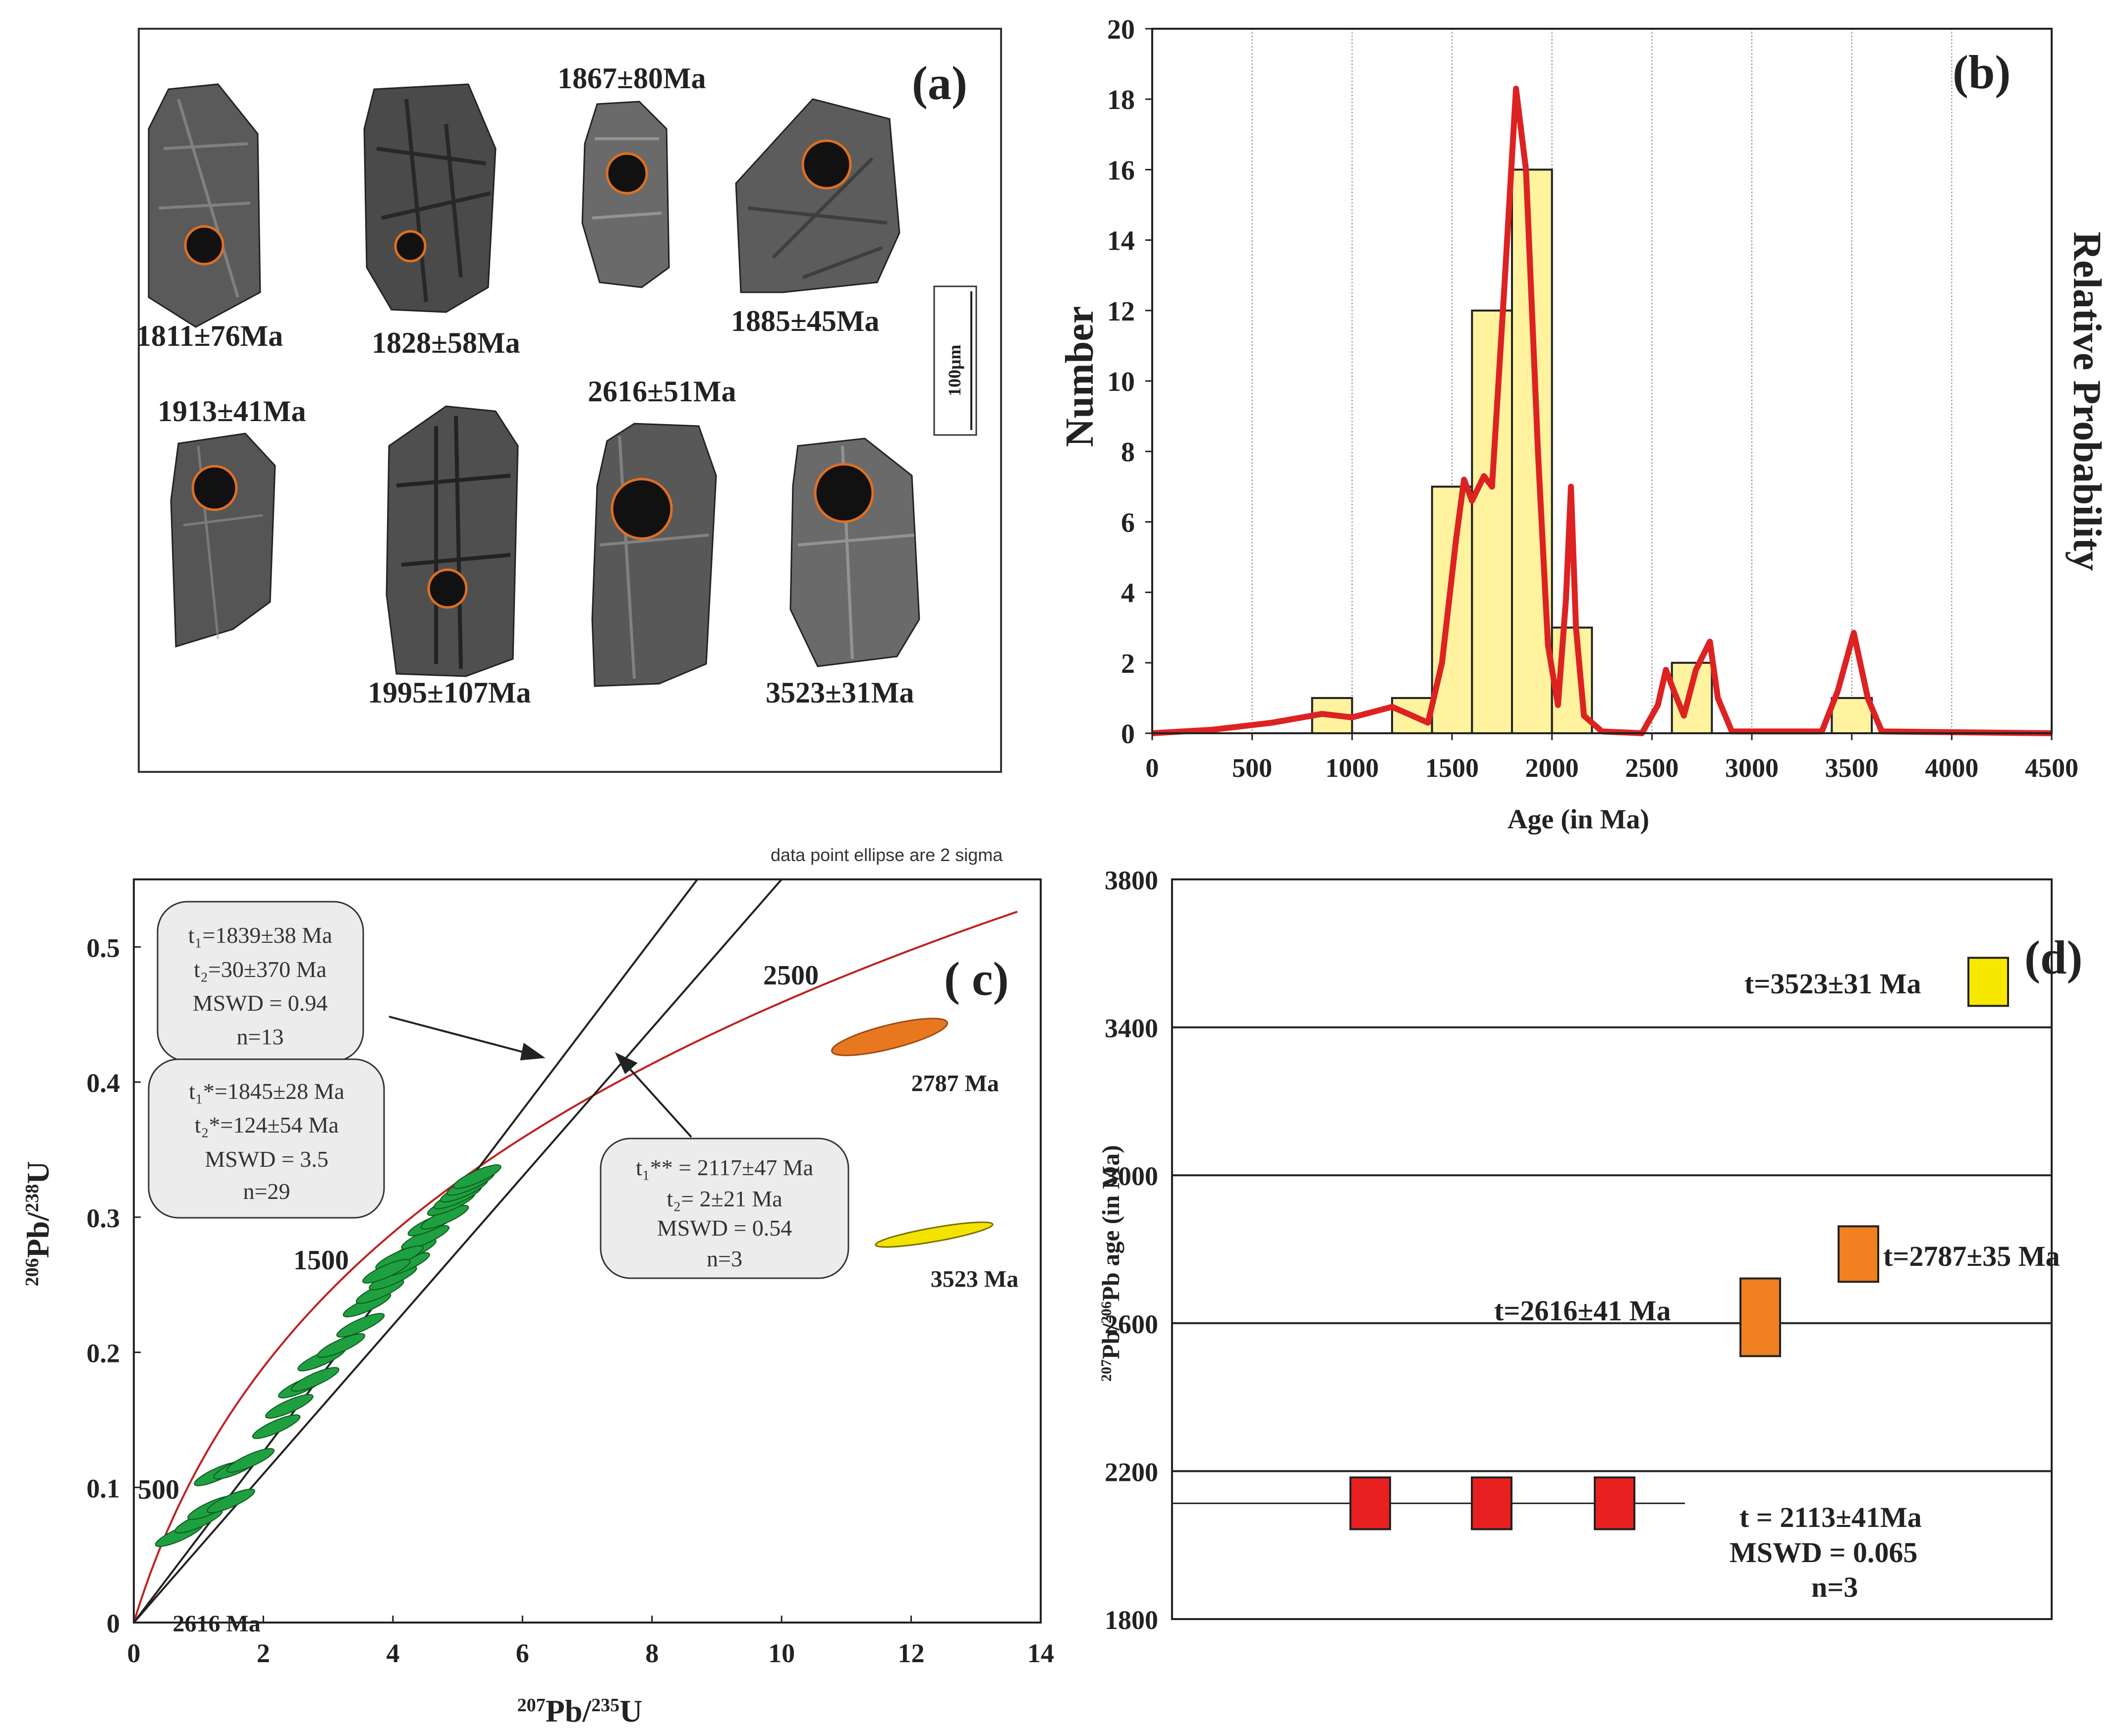 The height and width of the screenshot is (1736, 2126). I want to click on panel-d-text-mean: t = 2113±41Ma, so click(1830, 1517).